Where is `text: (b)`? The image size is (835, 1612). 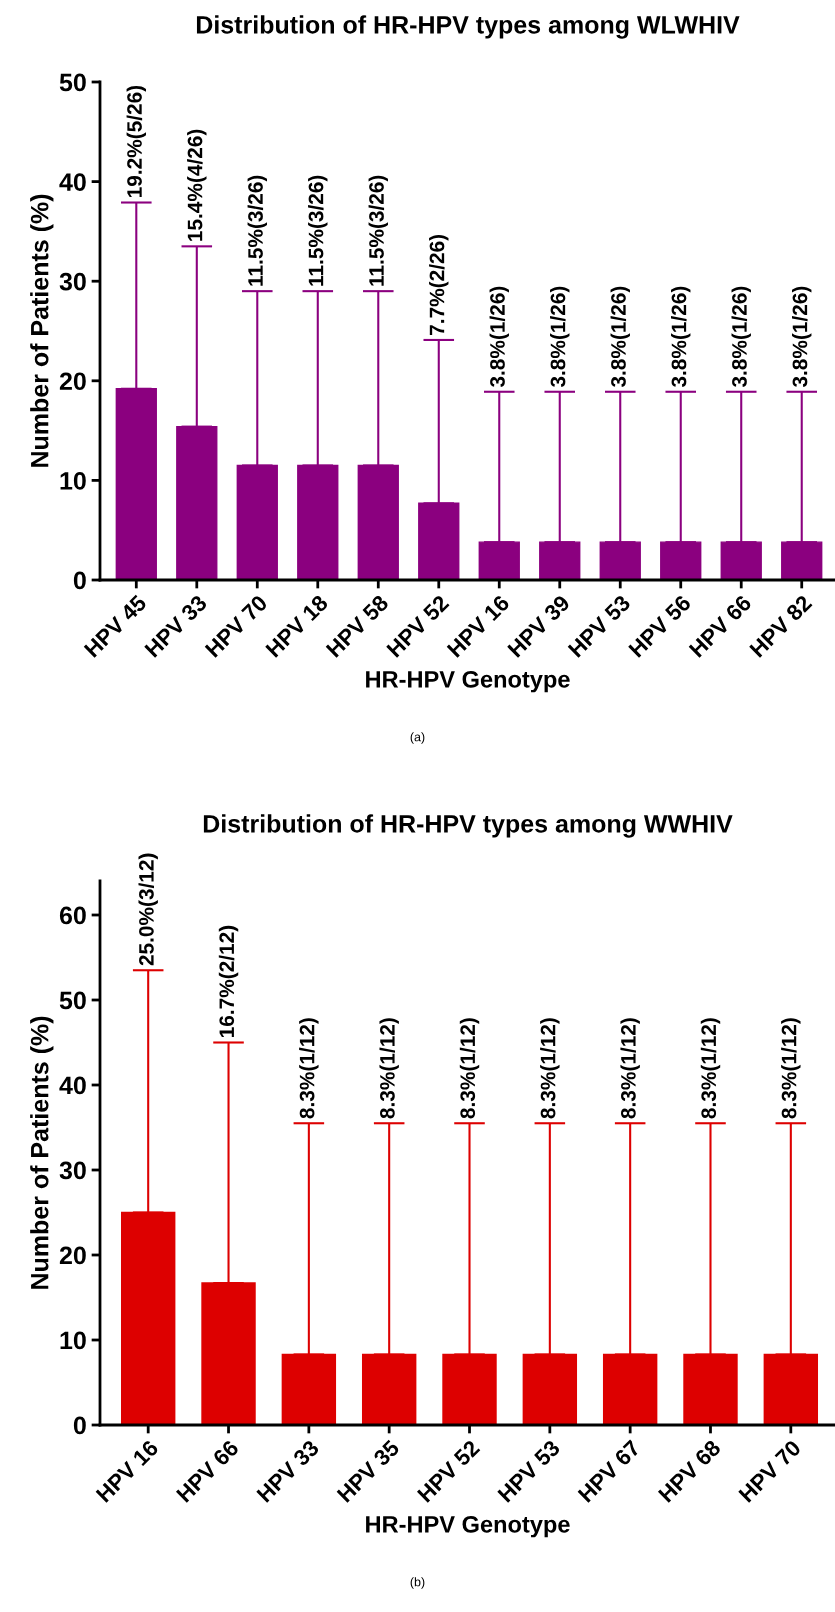
text: (b) is located at coordinates (417, 1583).